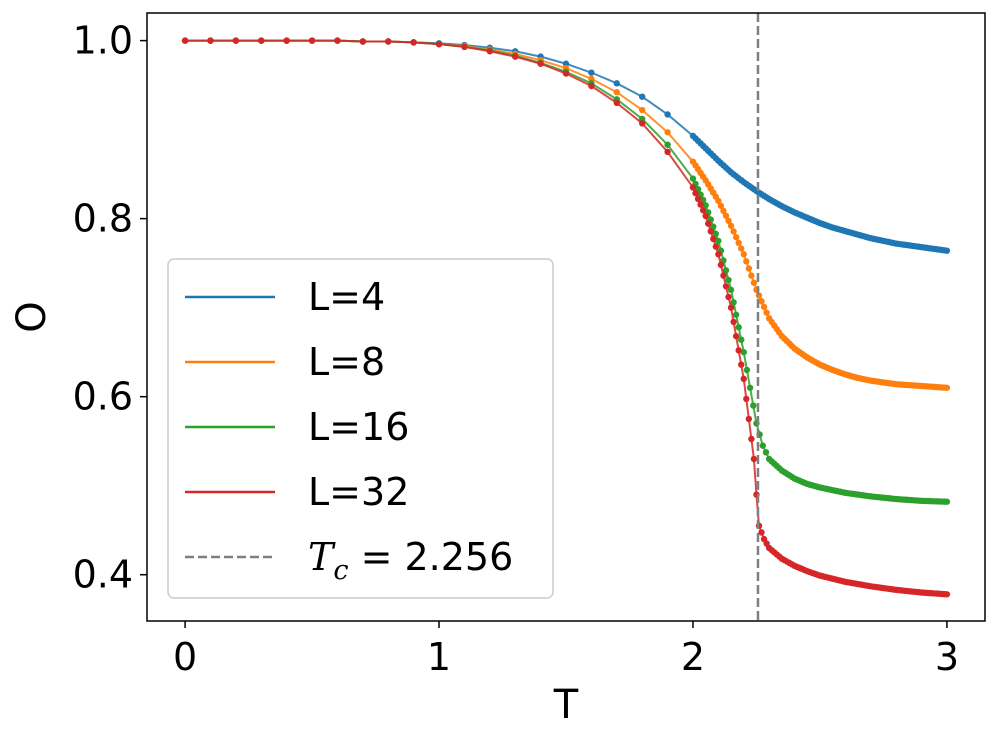 The image size is (997, 740). What do you see at coordinates (410, 560) in the screenshot?
I see `legend-label: Tc = 2.256` at bounding box center [410, 560].